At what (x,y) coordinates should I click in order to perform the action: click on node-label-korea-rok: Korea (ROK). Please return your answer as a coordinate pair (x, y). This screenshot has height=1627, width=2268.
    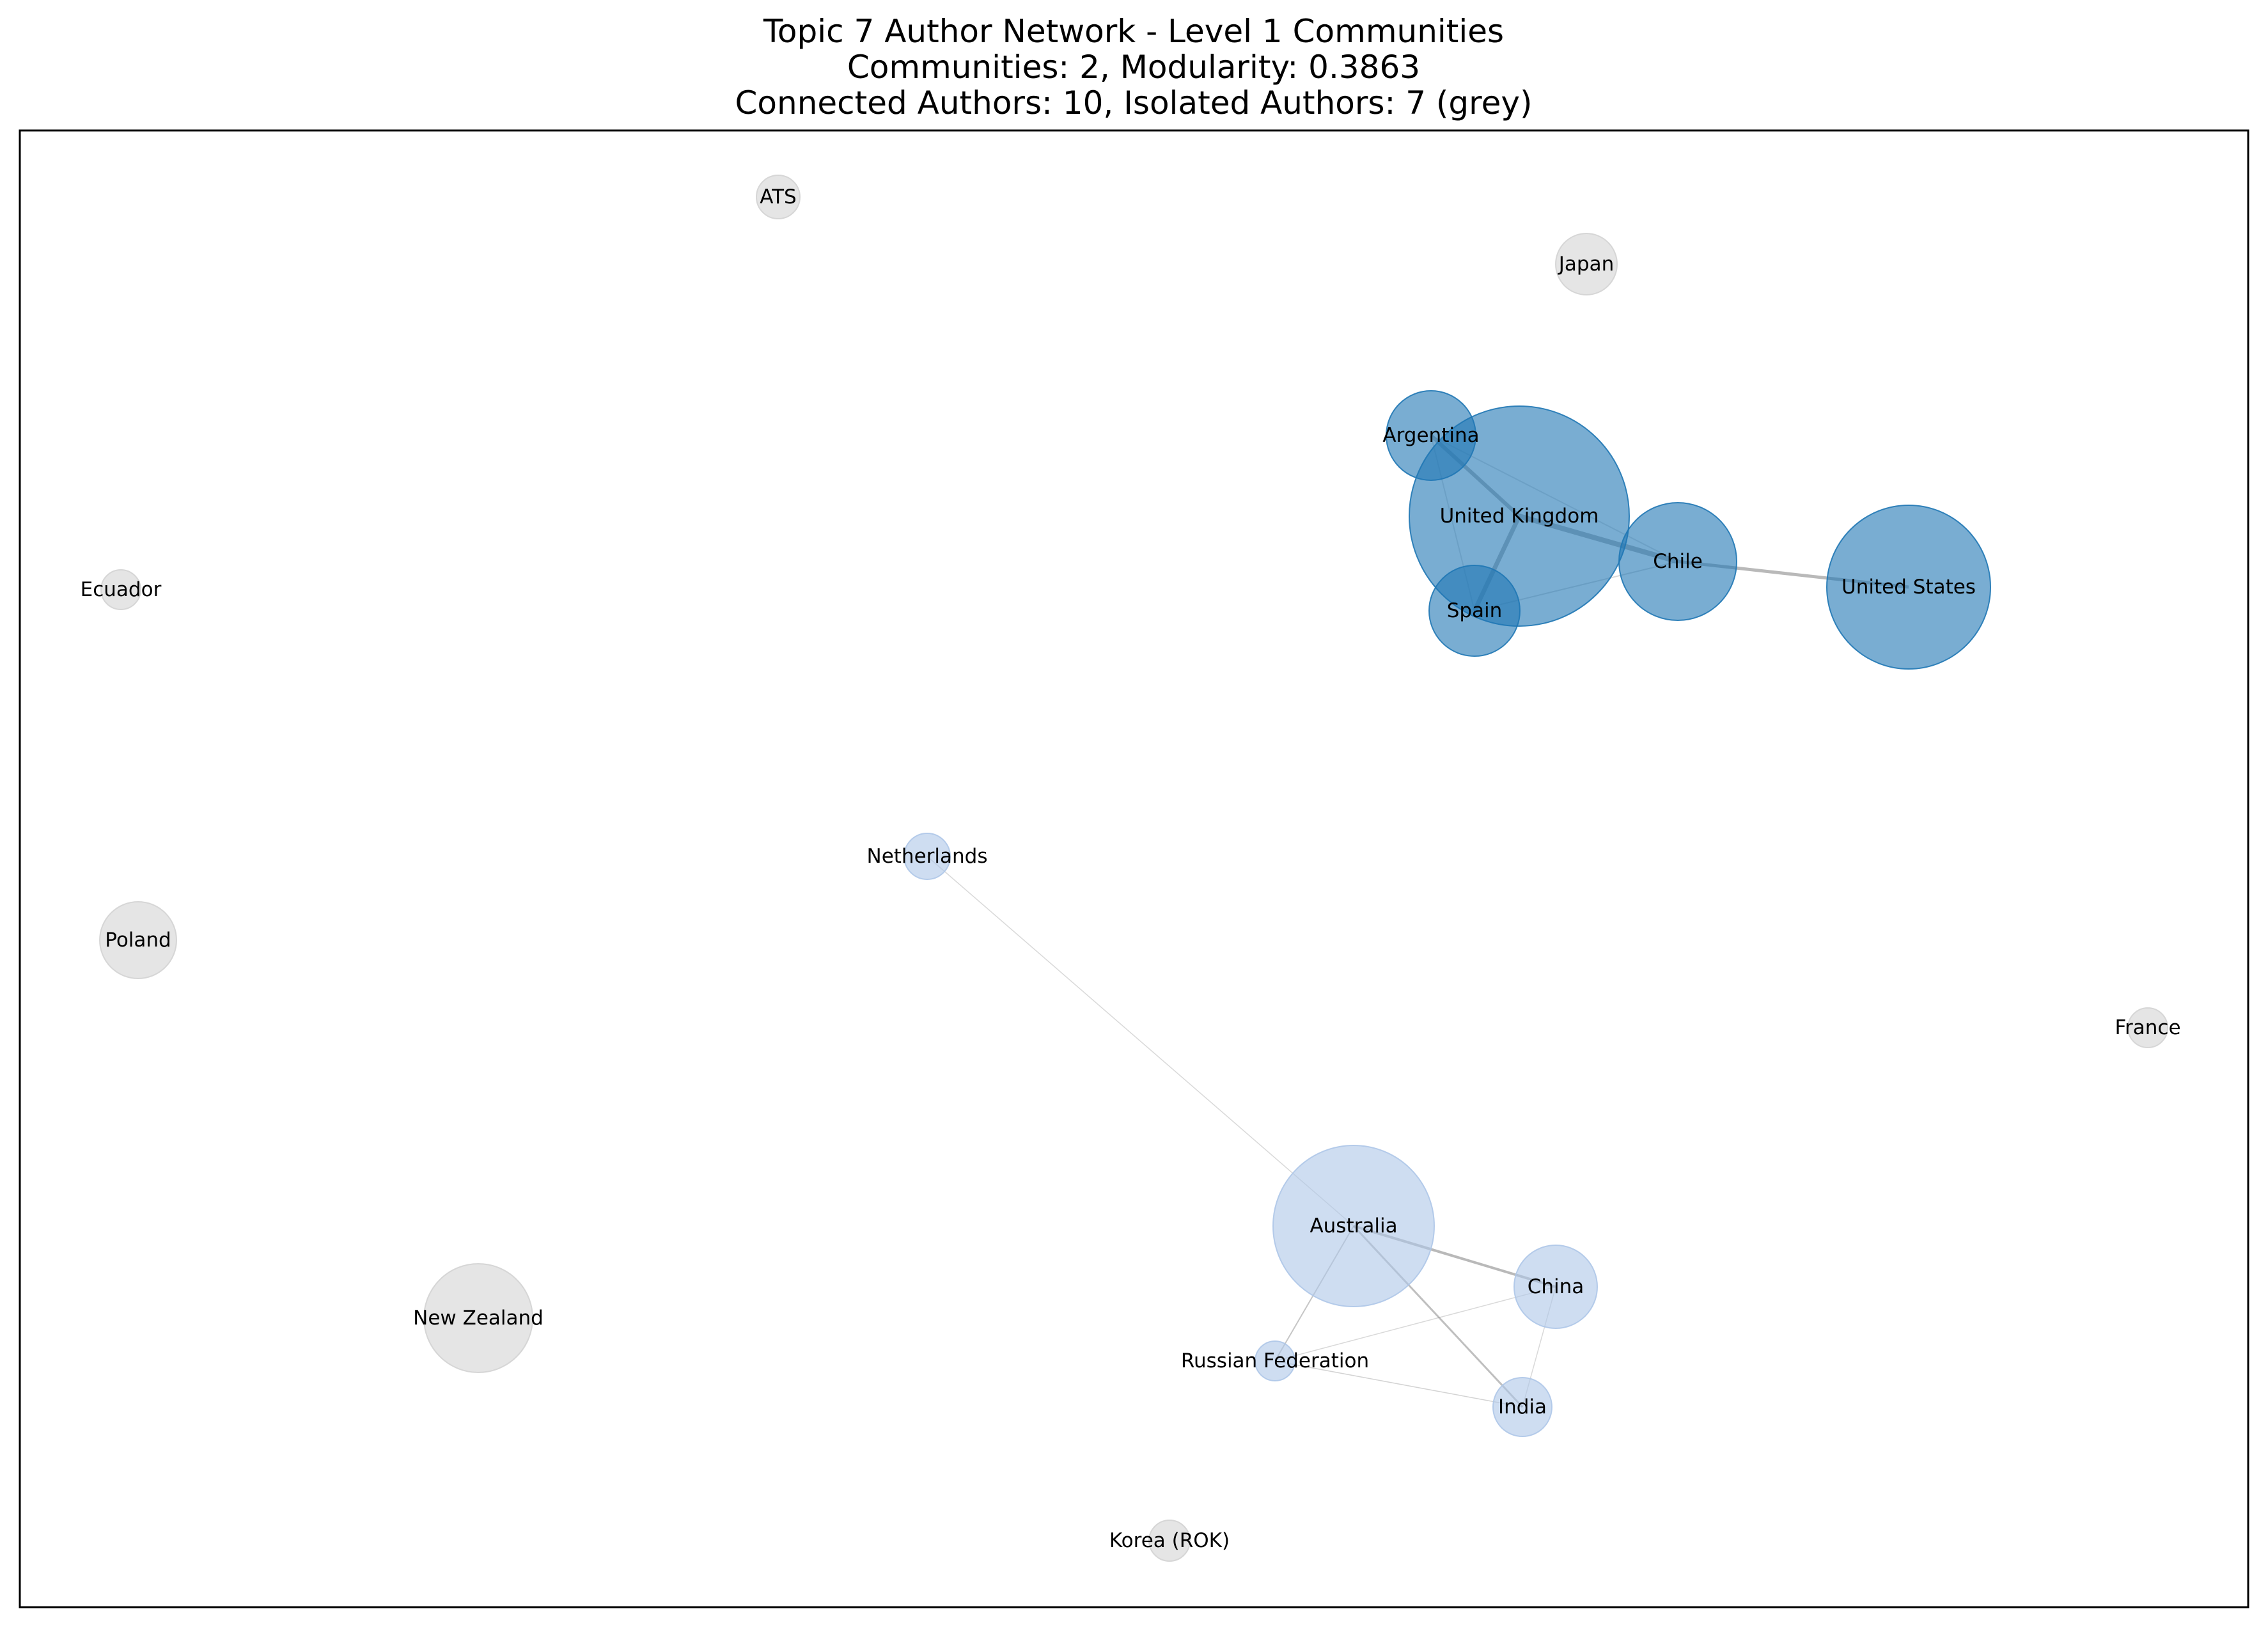
    Looking at the image, I should click on (1169, 1540).